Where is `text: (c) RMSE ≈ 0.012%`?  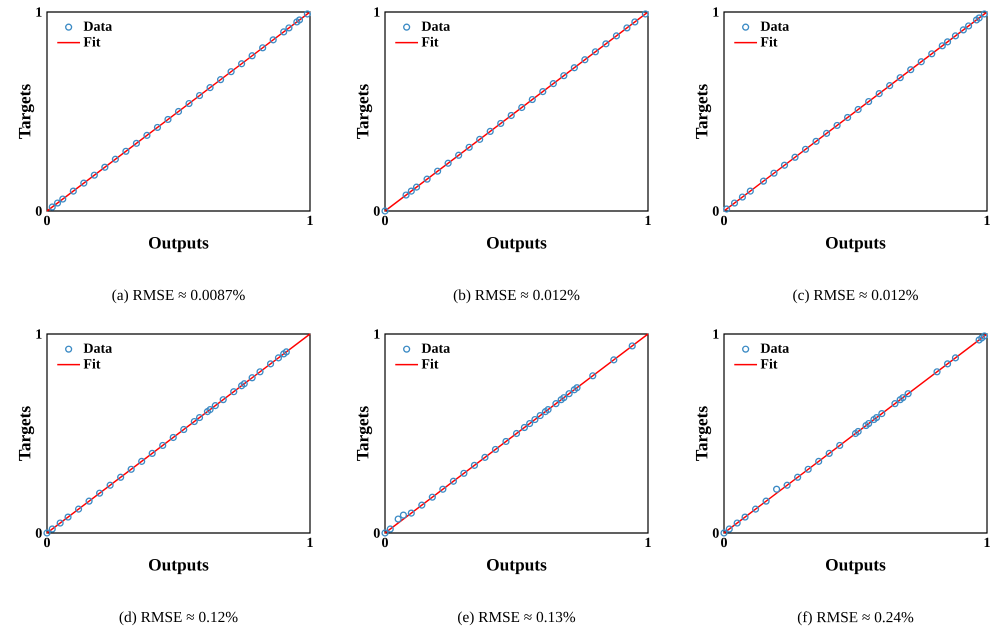
text: (c) RMSE ≈ 0.012% is located at coordinates (855, 296).